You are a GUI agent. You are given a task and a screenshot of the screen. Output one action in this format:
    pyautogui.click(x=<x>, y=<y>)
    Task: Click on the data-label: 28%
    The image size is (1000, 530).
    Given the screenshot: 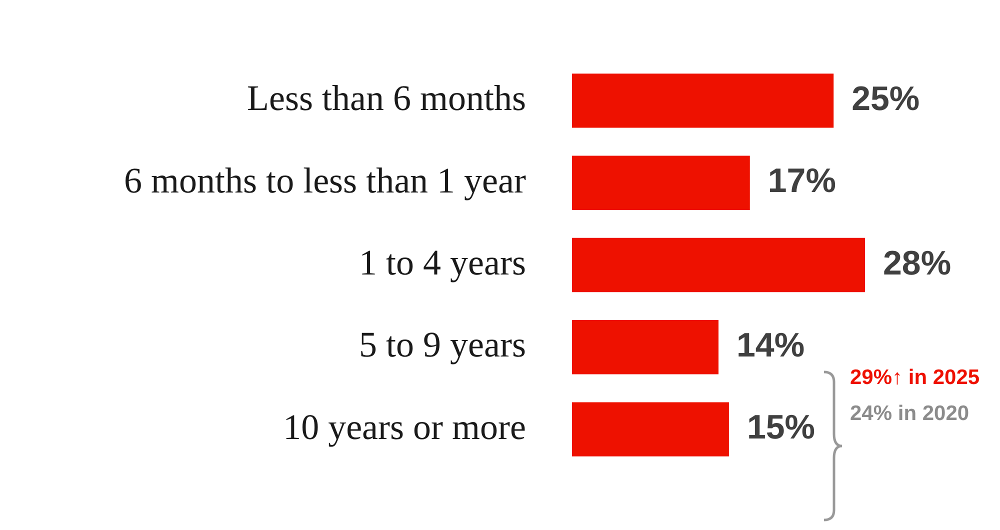 What is the action you would take?
    pyautogui.click(x=917, y=263)
    